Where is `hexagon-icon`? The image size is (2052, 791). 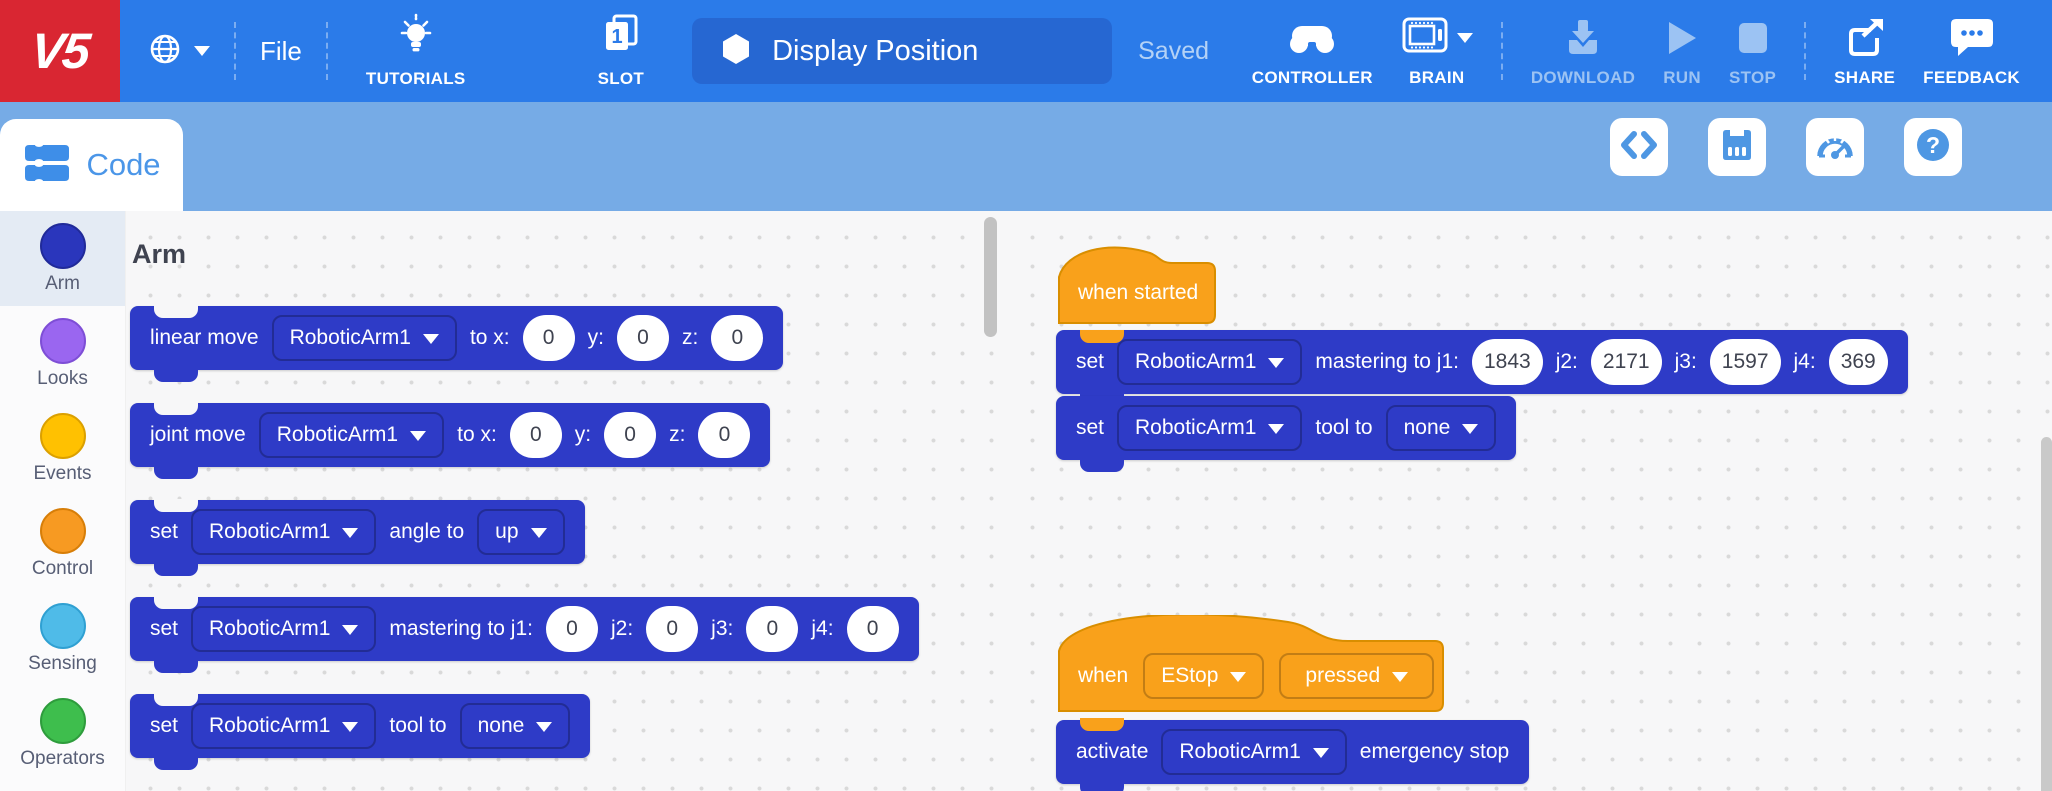
hexagon-icon is located at coordinates (736, 51).